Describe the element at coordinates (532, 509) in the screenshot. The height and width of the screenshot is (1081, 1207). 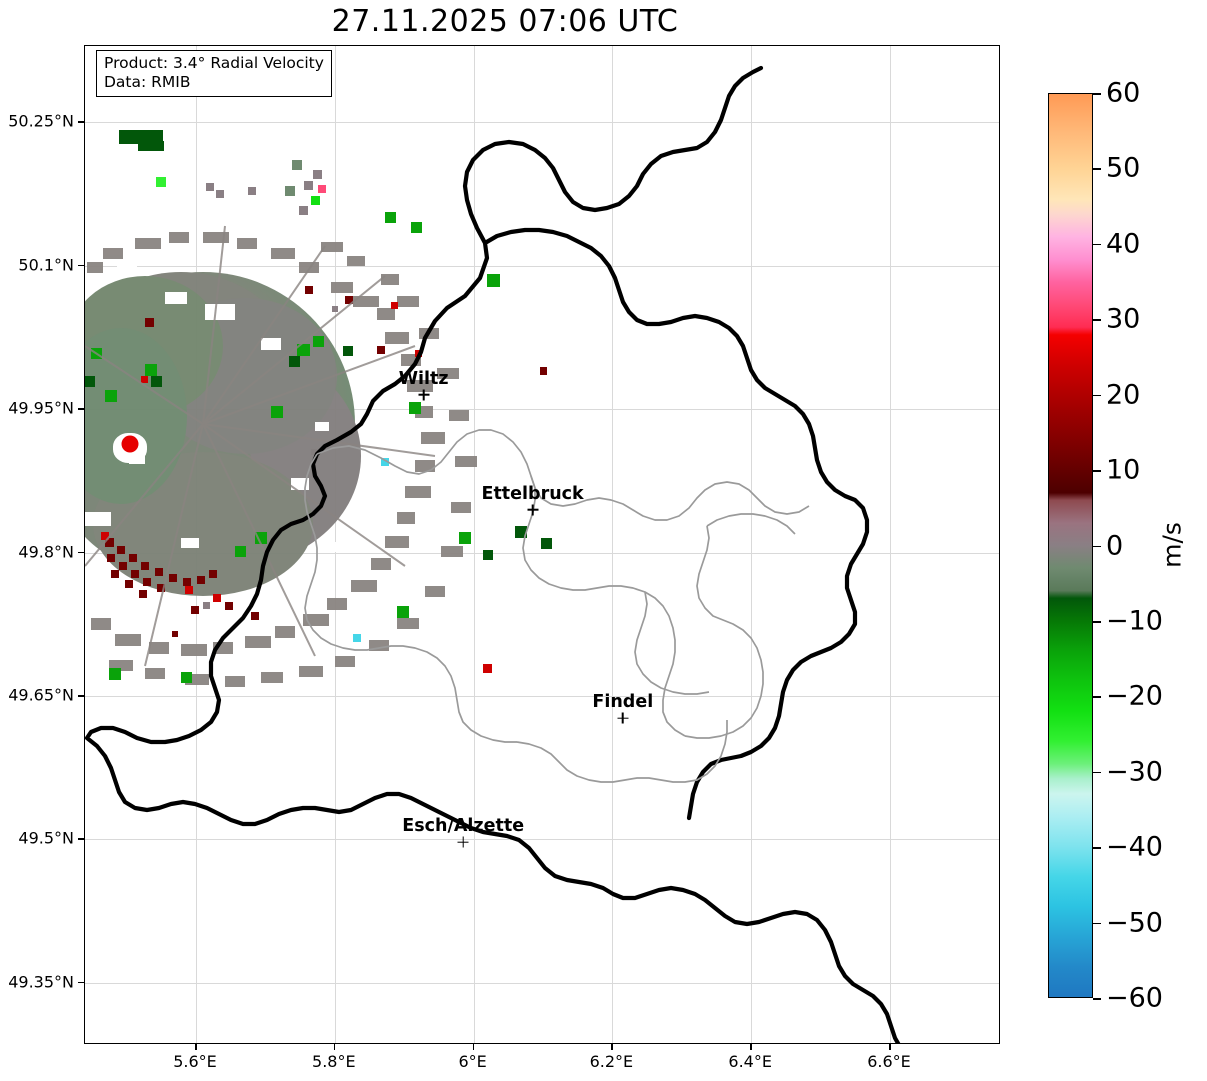
I see `city-marker-ettelbruck` at that location.